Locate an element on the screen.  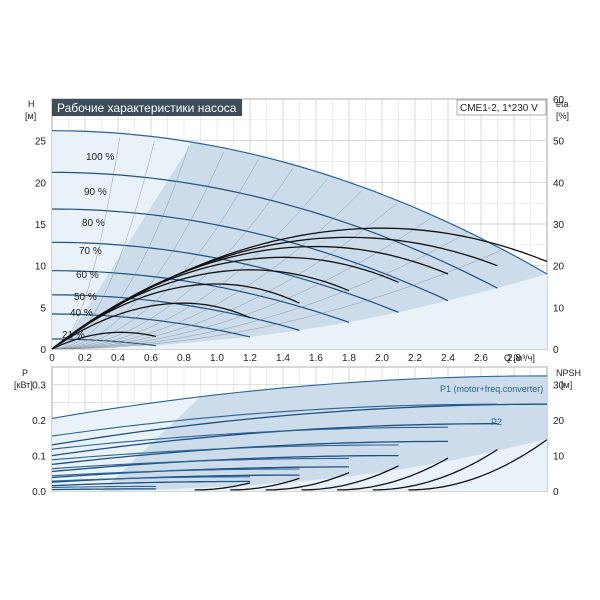
top-speed-labels: 100 % 90 % 80 % 70 % 60 % 50 % 40 % 21 % is located at coordinates (88, 246).